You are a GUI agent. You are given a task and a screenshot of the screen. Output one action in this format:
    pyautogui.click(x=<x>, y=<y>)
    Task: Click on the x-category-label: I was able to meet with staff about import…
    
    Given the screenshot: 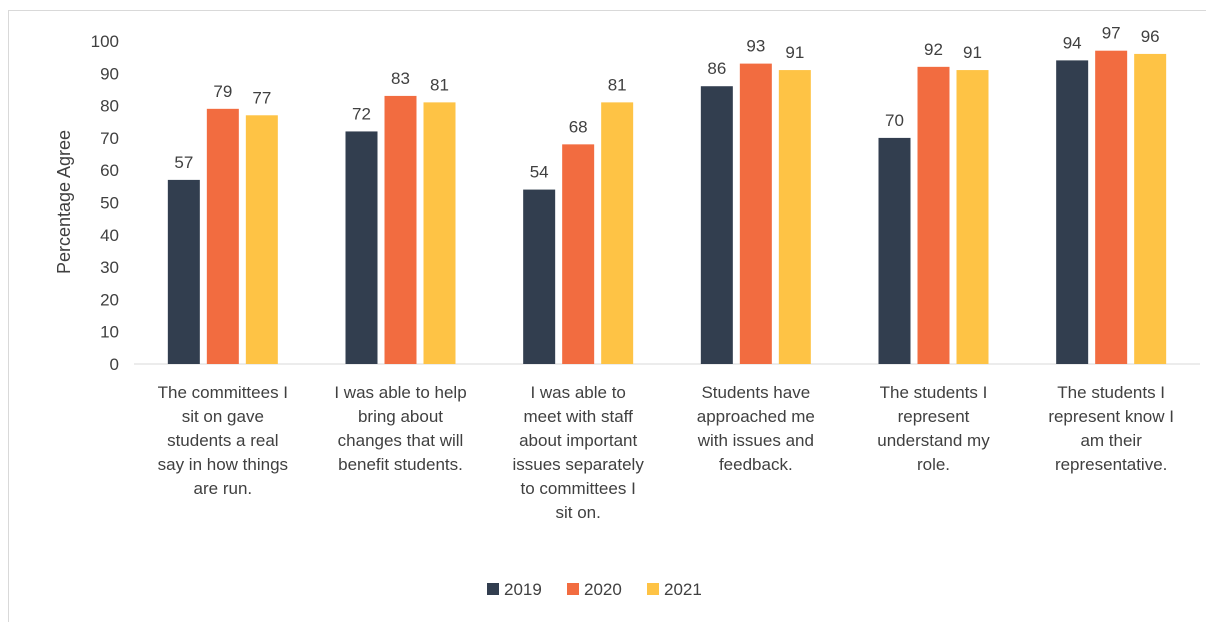 What is the action you would take?
    pyautogui.click(x=578, y=452)
    